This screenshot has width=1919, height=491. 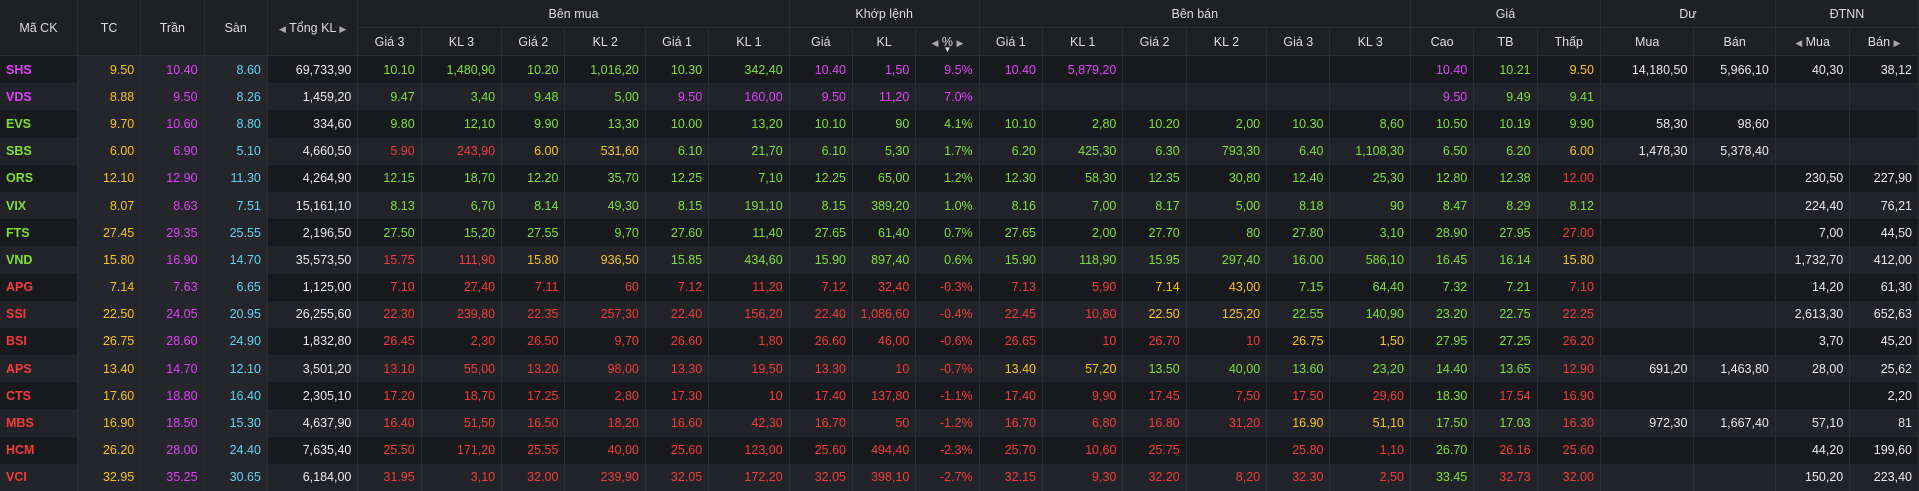 What do you see at coordinates (389, 96) in the screenshot?
I see `buy-gia-3-cell: 9.47` at bounding box center [389, 96].